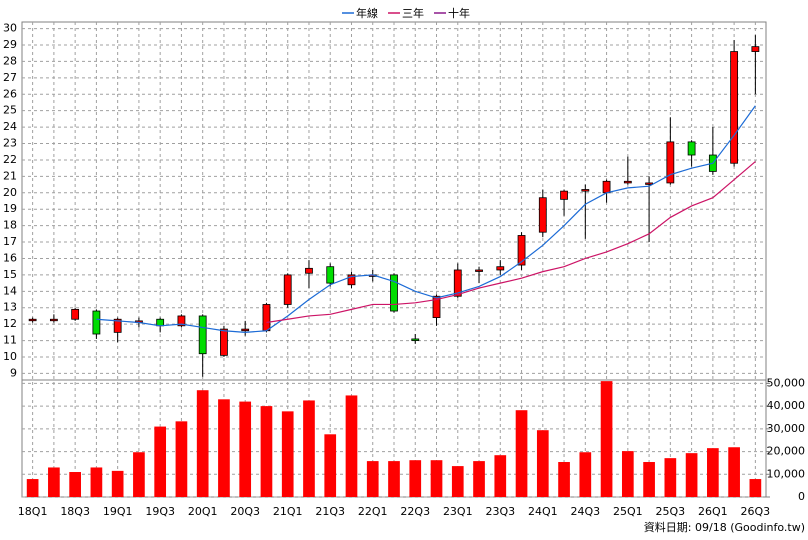 The height and width of the screenshot is (540, 808). What do you see at coordinates (786, 405) in the screenshot?
I see `y2-tick-label: 40,000` at bounding box center [786, 405].